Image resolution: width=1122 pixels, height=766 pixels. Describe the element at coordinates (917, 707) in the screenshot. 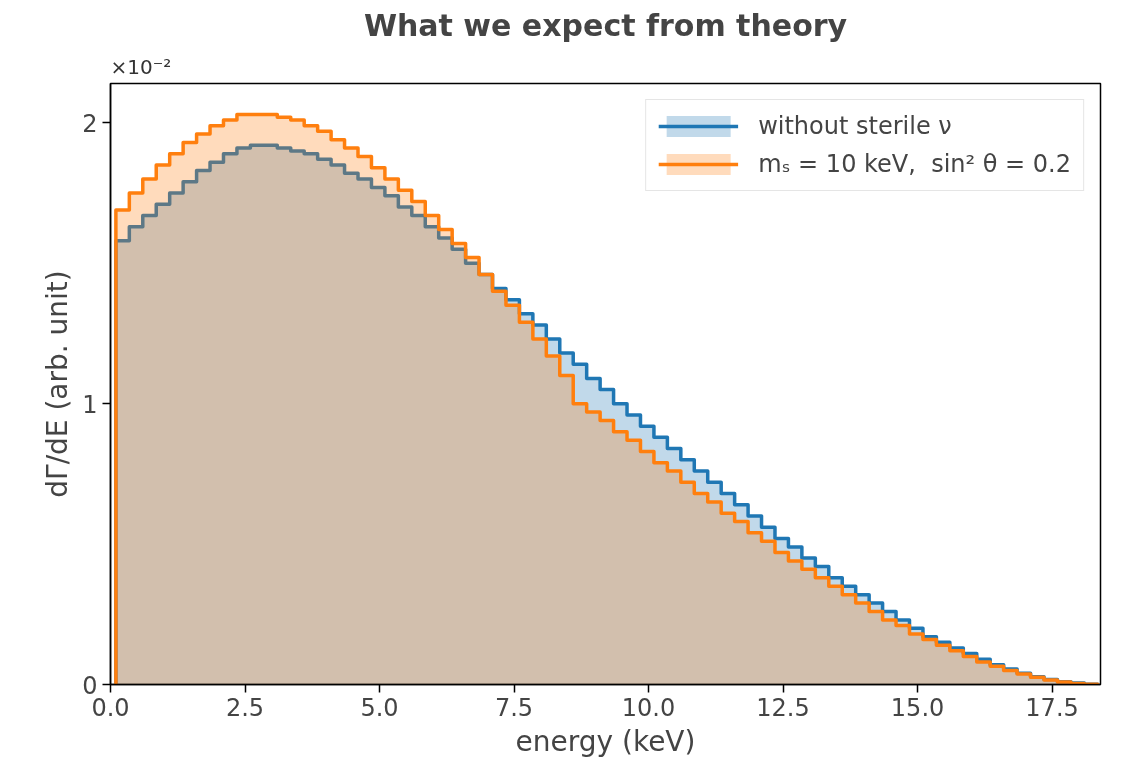

I see `x-tick-label: 15.0` at that location.